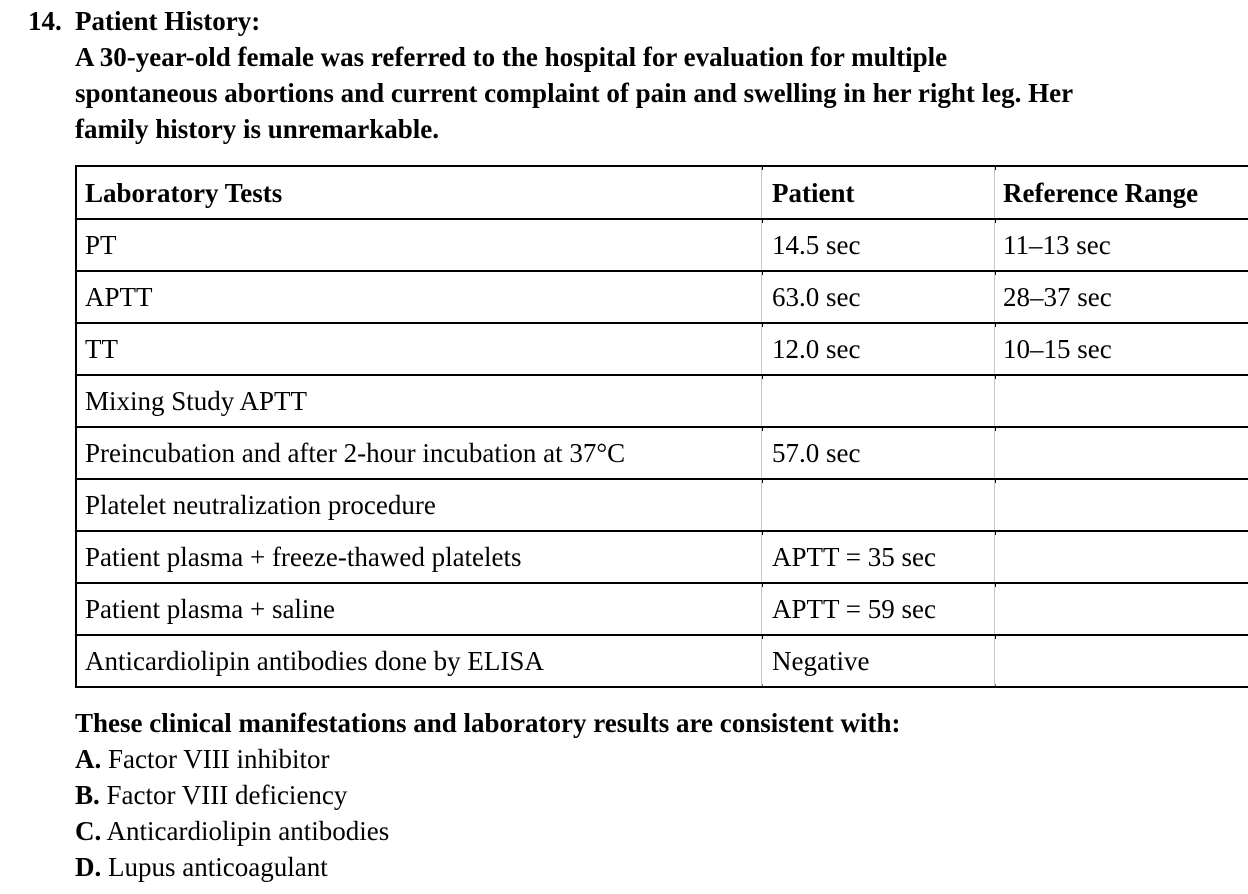  I want to click on header-laboratory-tests: Laboratory Tests, so click(418, 192).